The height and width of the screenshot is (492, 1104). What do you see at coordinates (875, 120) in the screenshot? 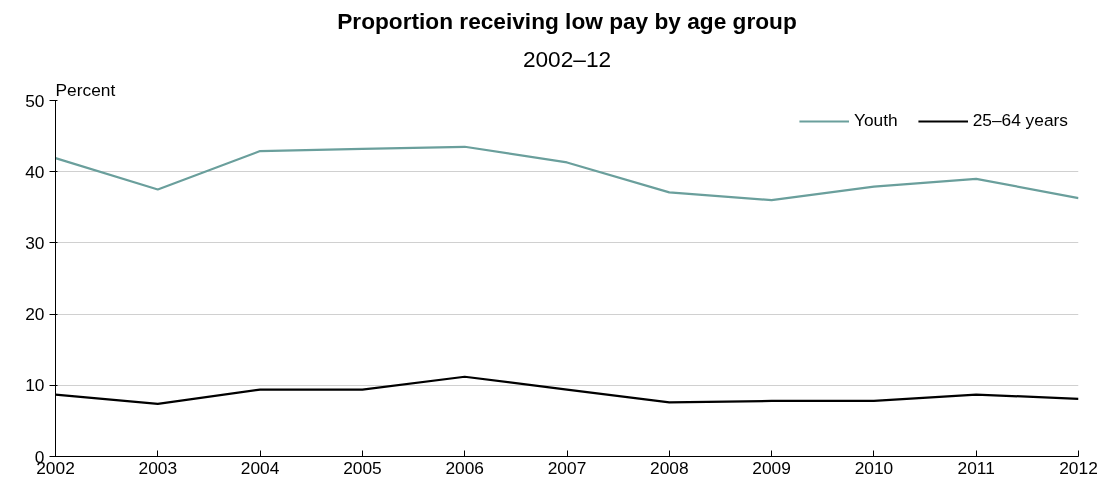
I see `legend-label: Youth` at bounding box center [875, 120].